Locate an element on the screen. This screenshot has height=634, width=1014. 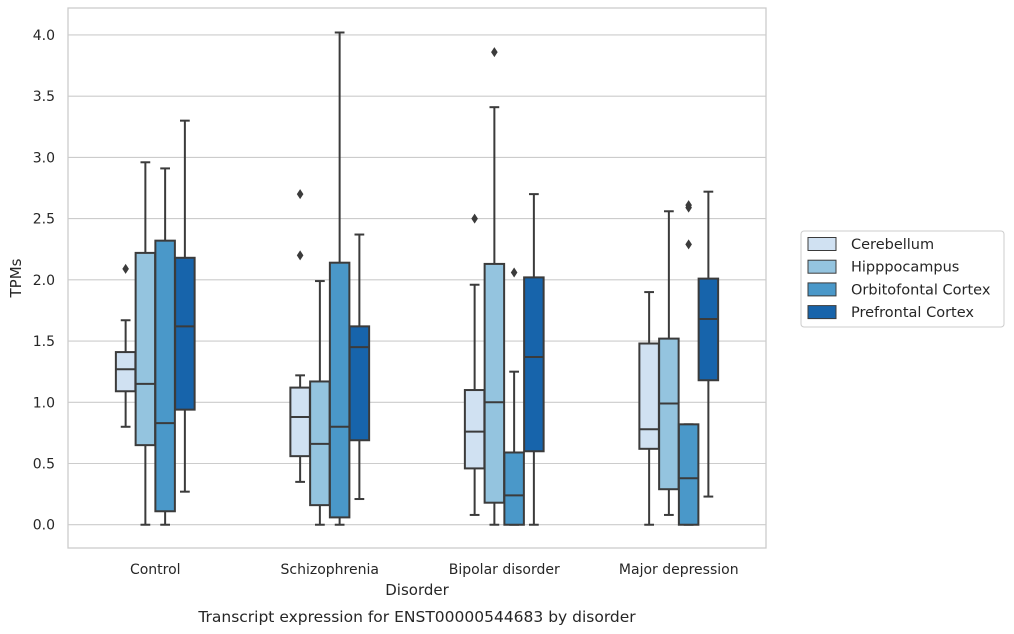
y-tick-label: 1.0 is located at coordinates (44, 403).